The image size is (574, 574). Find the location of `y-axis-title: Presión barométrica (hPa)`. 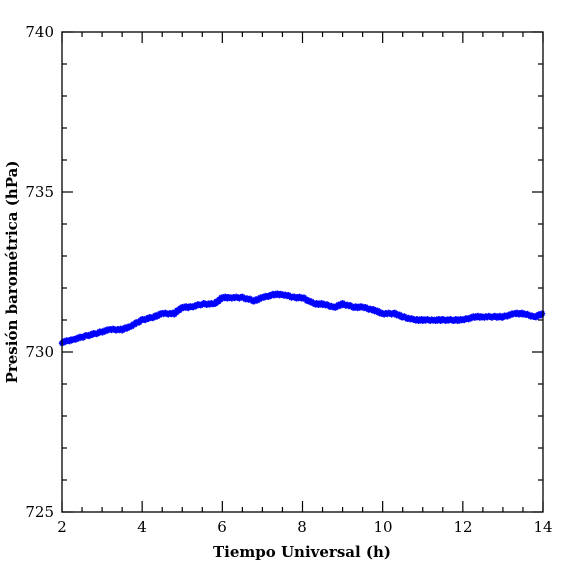

y-axis-title: Presión barométrica (hPa) is located at coordinates (12, 272).